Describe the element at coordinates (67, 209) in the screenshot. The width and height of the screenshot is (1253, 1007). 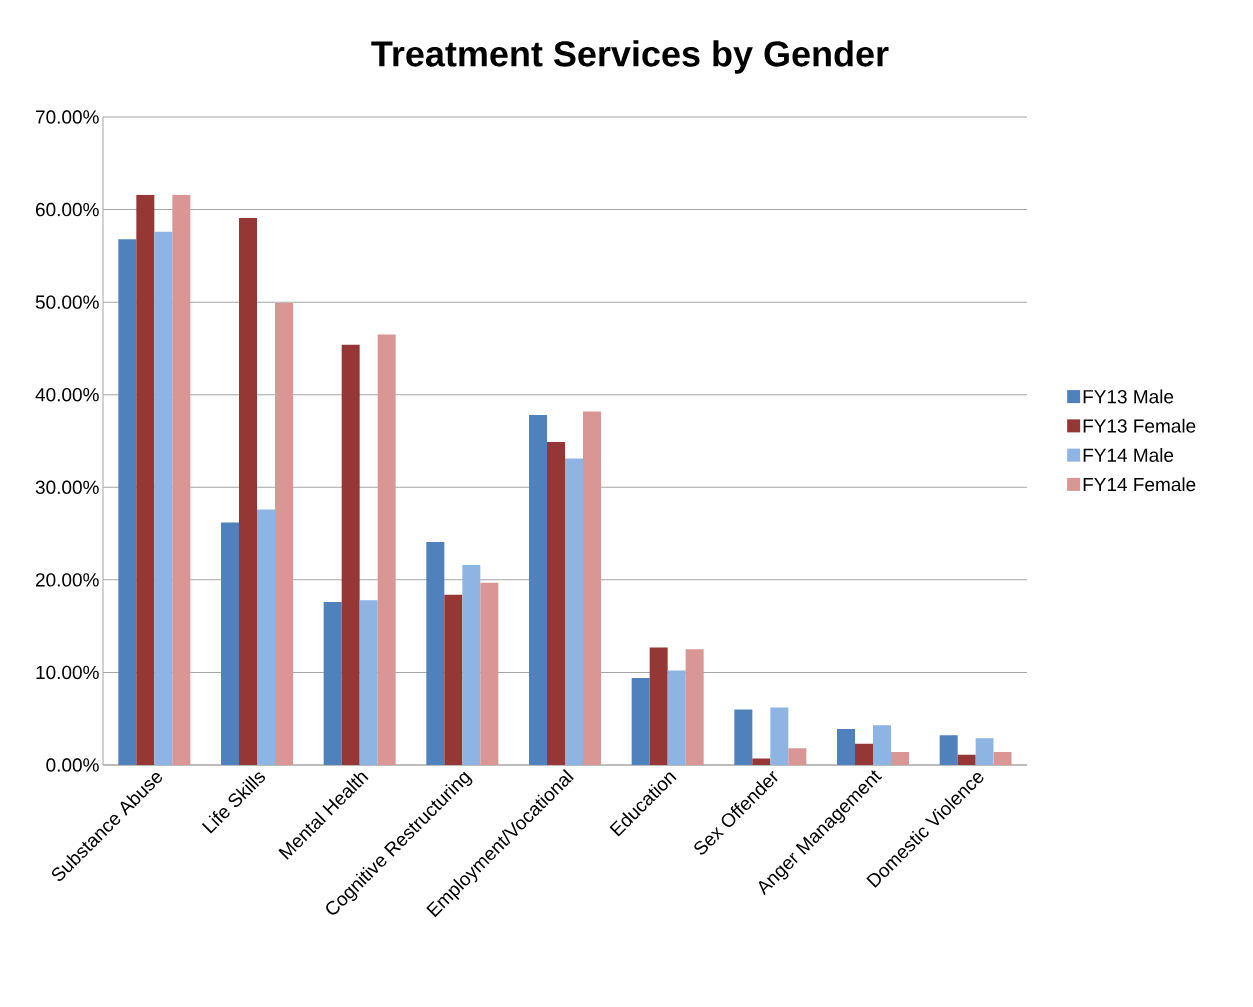
I see `y-tick-label: 60.00%` at that location.